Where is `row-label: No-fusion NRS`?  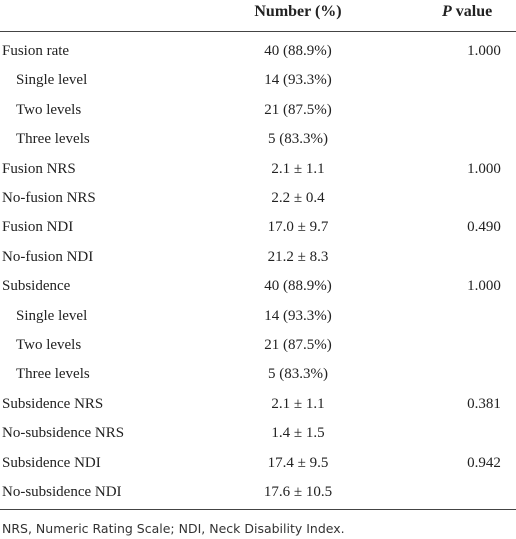 row-label: No-fusion NRS is located at coordinates (49, 198).